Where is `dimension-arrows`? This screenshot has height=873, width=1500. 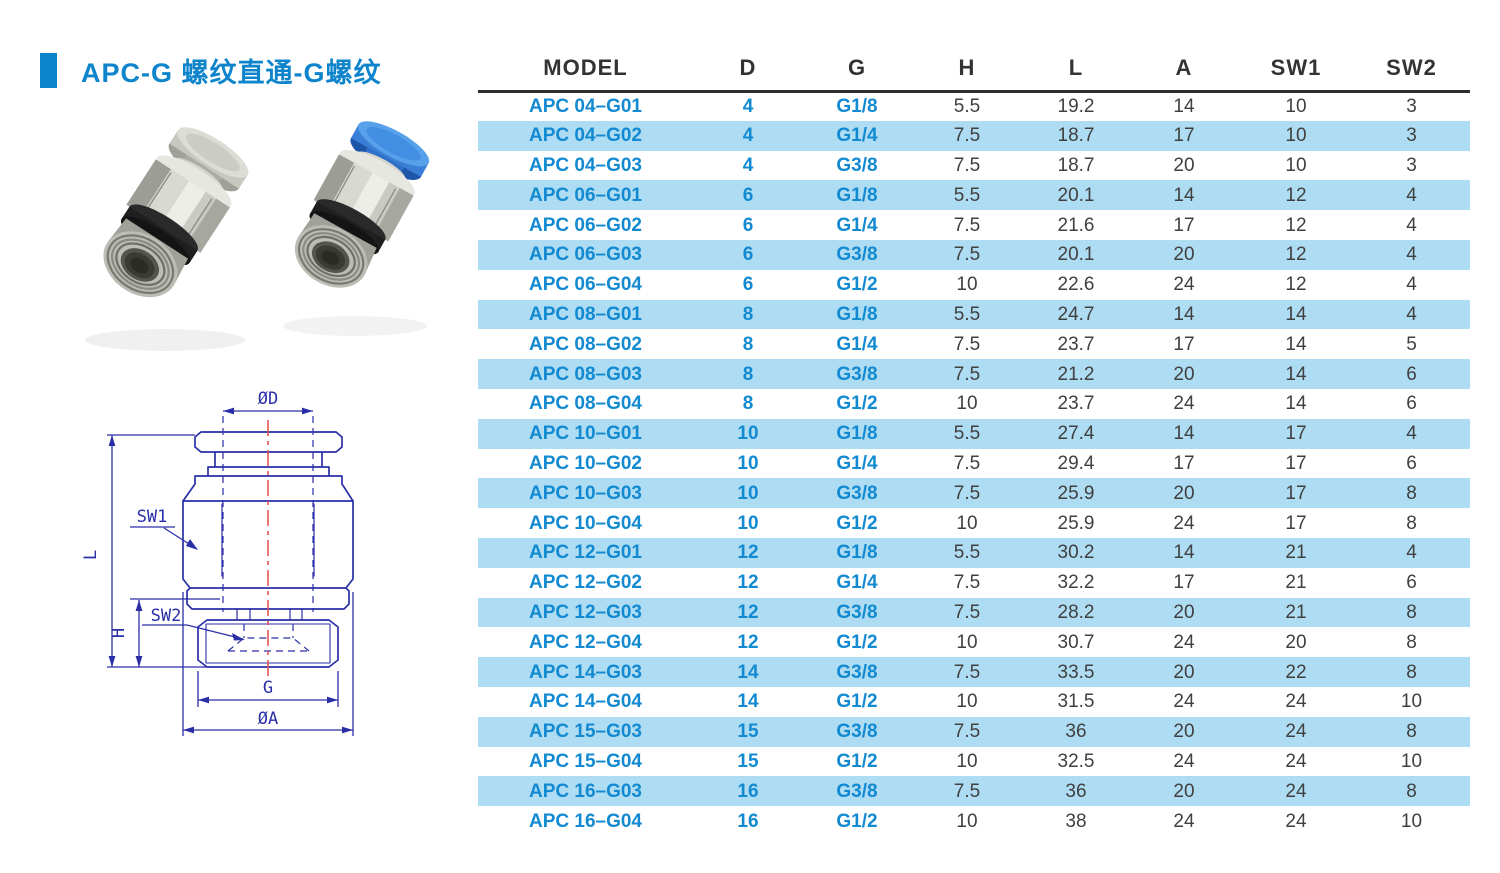 dimension-arrows is located at coordinates (230, 570).